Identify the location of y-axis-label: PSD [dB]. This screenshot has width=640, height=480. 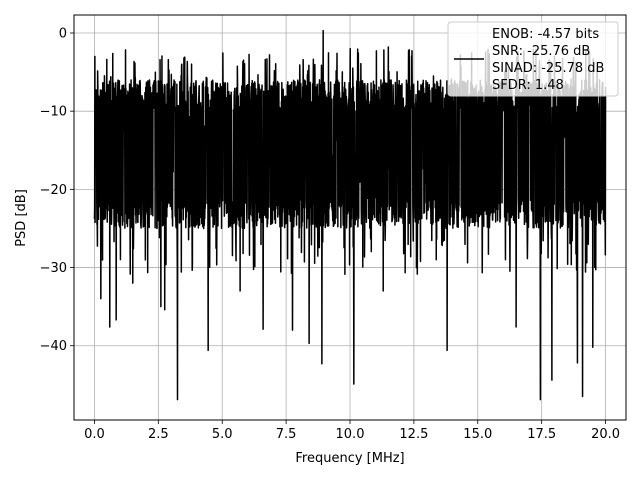
(21, 218).